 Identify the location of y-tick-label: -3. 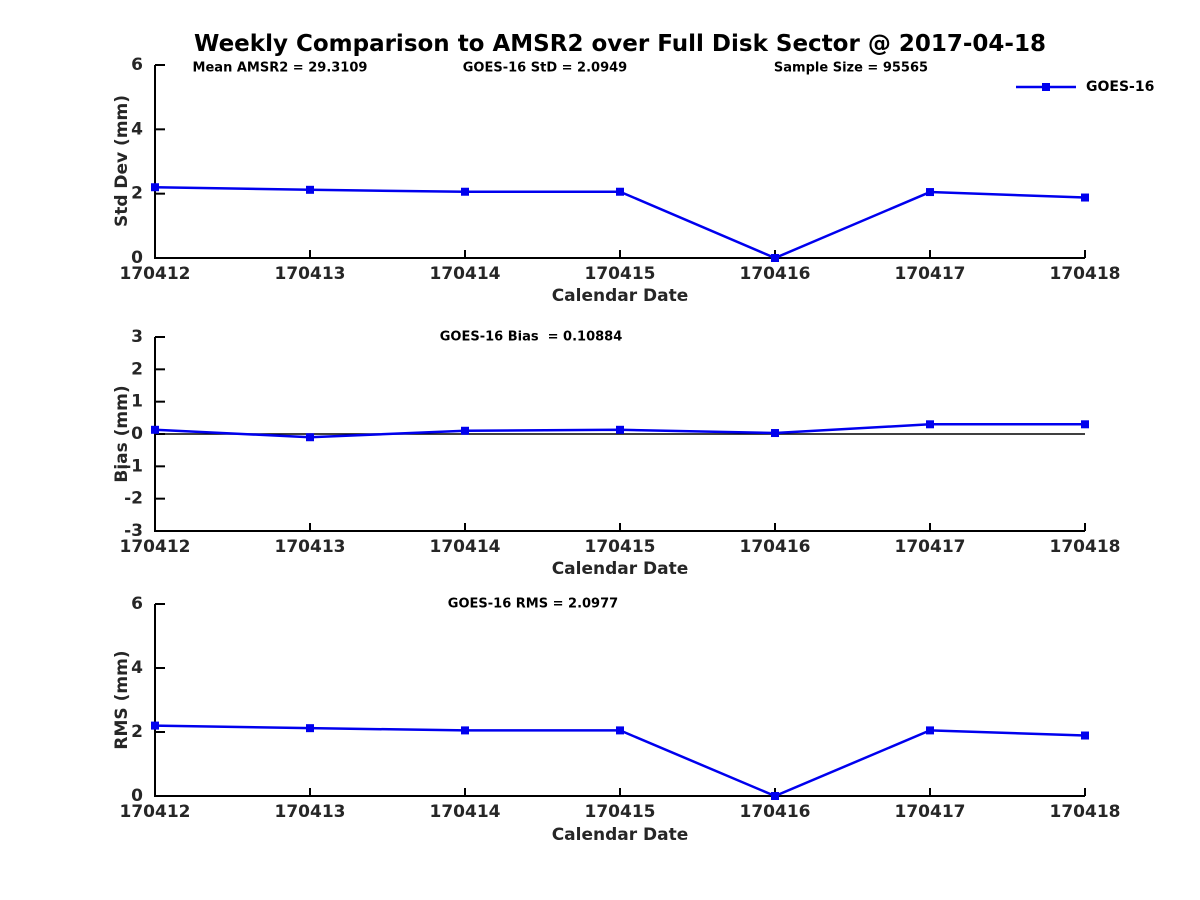
(133, 531).